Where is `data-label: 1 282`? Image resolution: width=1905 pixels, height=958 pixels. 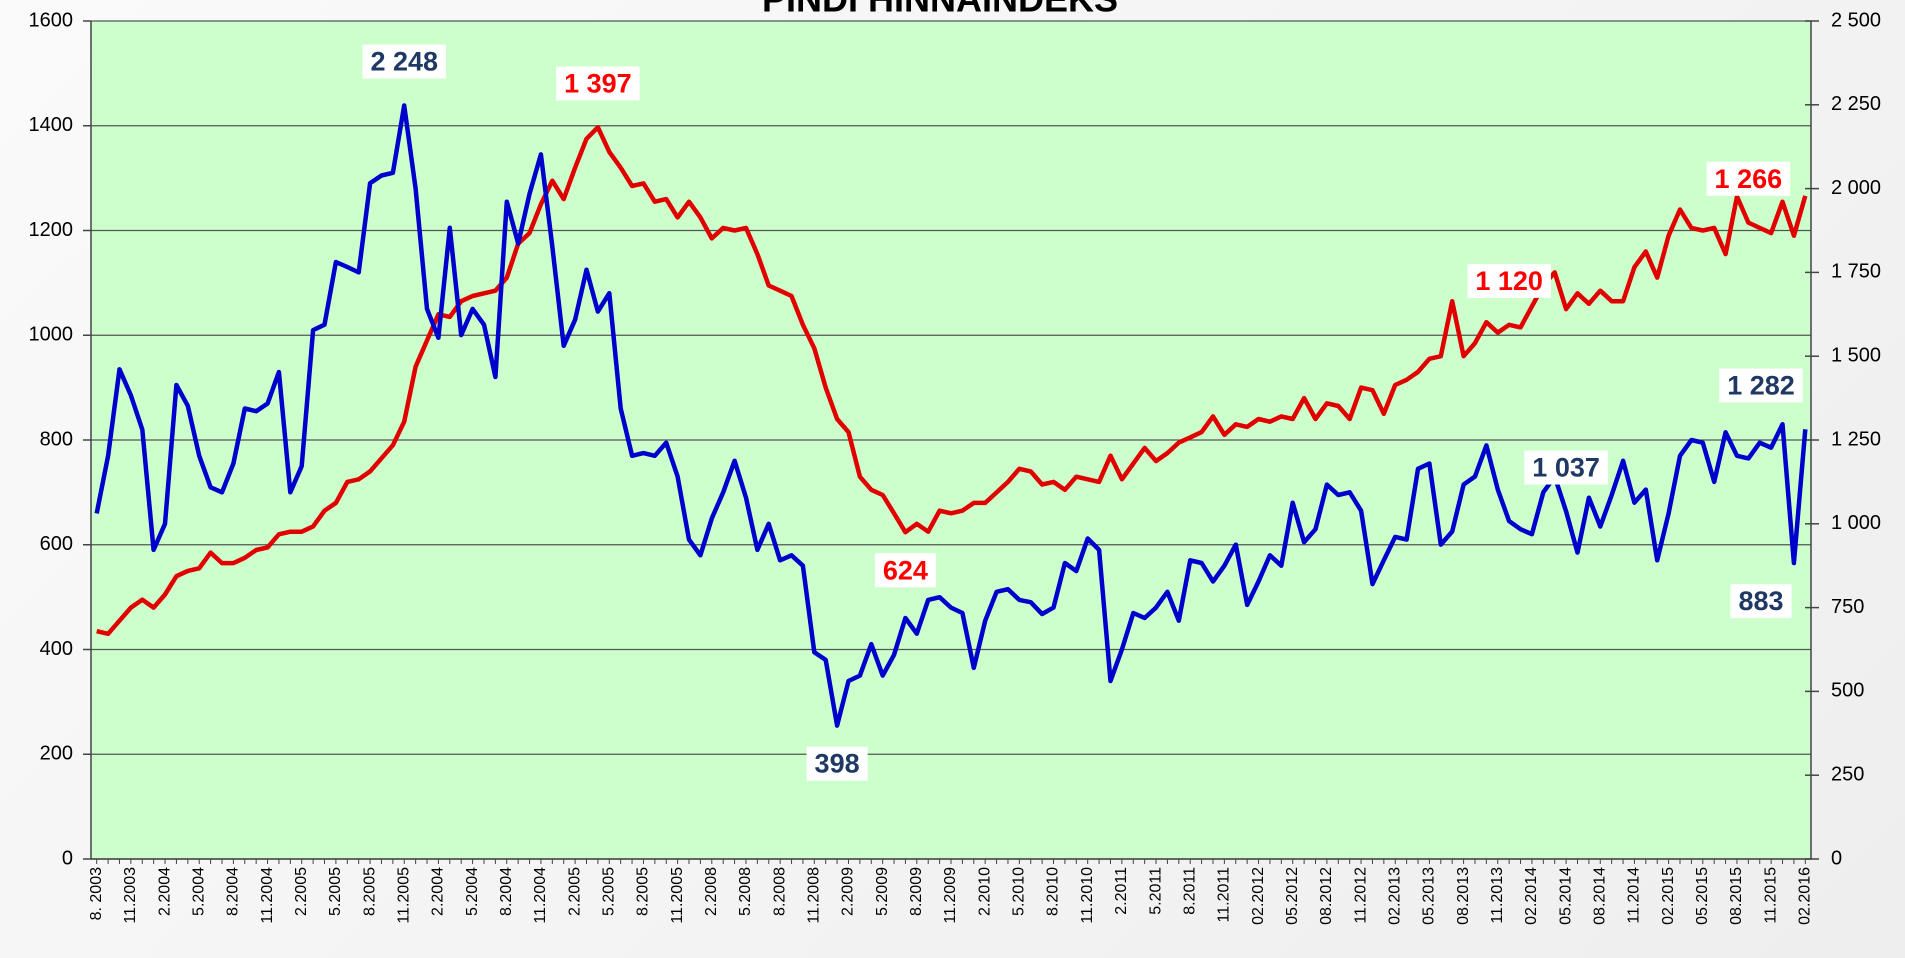 data-label: 1 282 is located at coordinates (1761, 385).